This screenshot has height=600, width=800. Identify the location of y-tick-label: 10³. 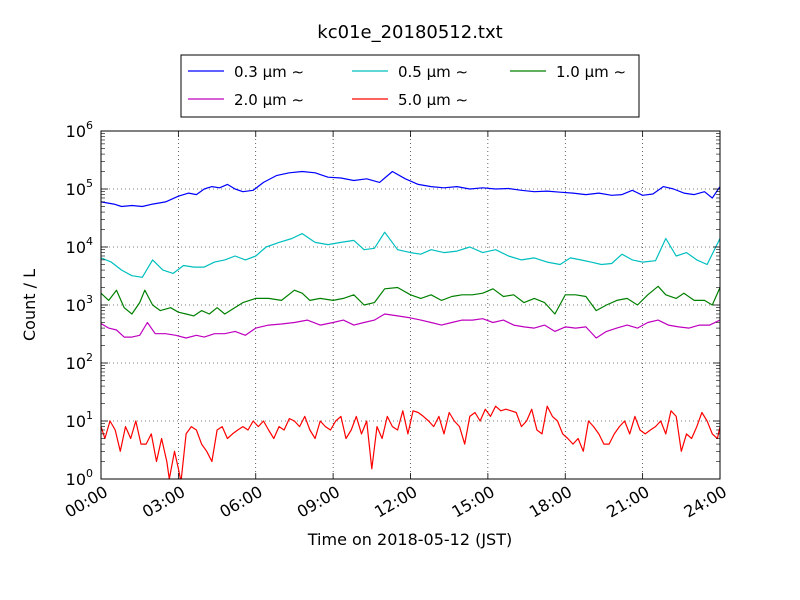
(79, 304).